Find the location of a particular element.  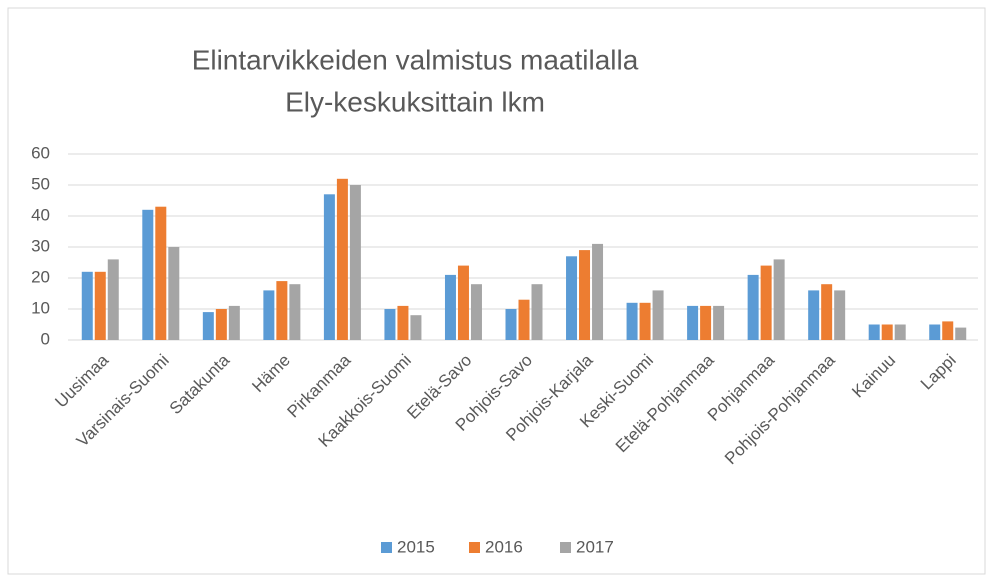

y-tick-label: 40 is located at coordinates (40, 214).